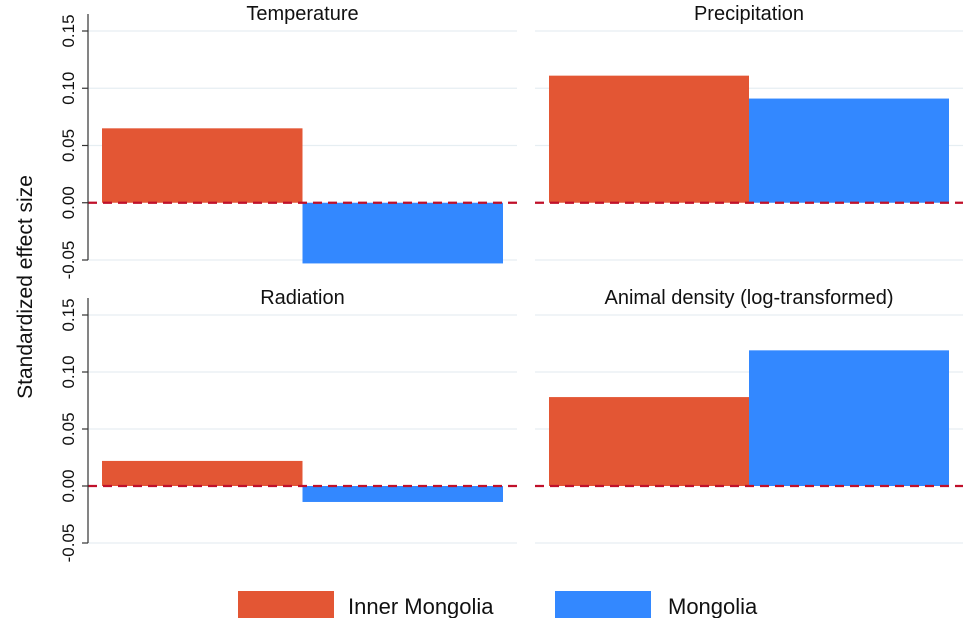 The image size is (965, 618). What do you see at coordinates (421, 606) in the screenshot?
I see `legend-label-inner-mongolia: Inner Mongolia` at bounding box center [421, 606].